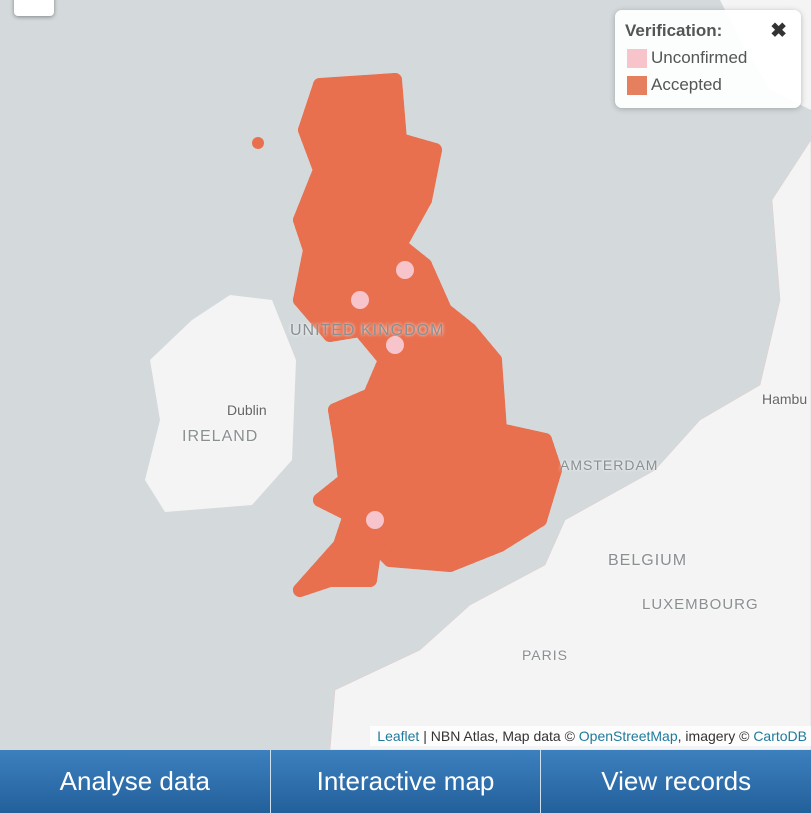 This screenshot has height=813, width=811. I want to click on legend-item-unconfirmed: Unconfirmed, so click(687, 58).